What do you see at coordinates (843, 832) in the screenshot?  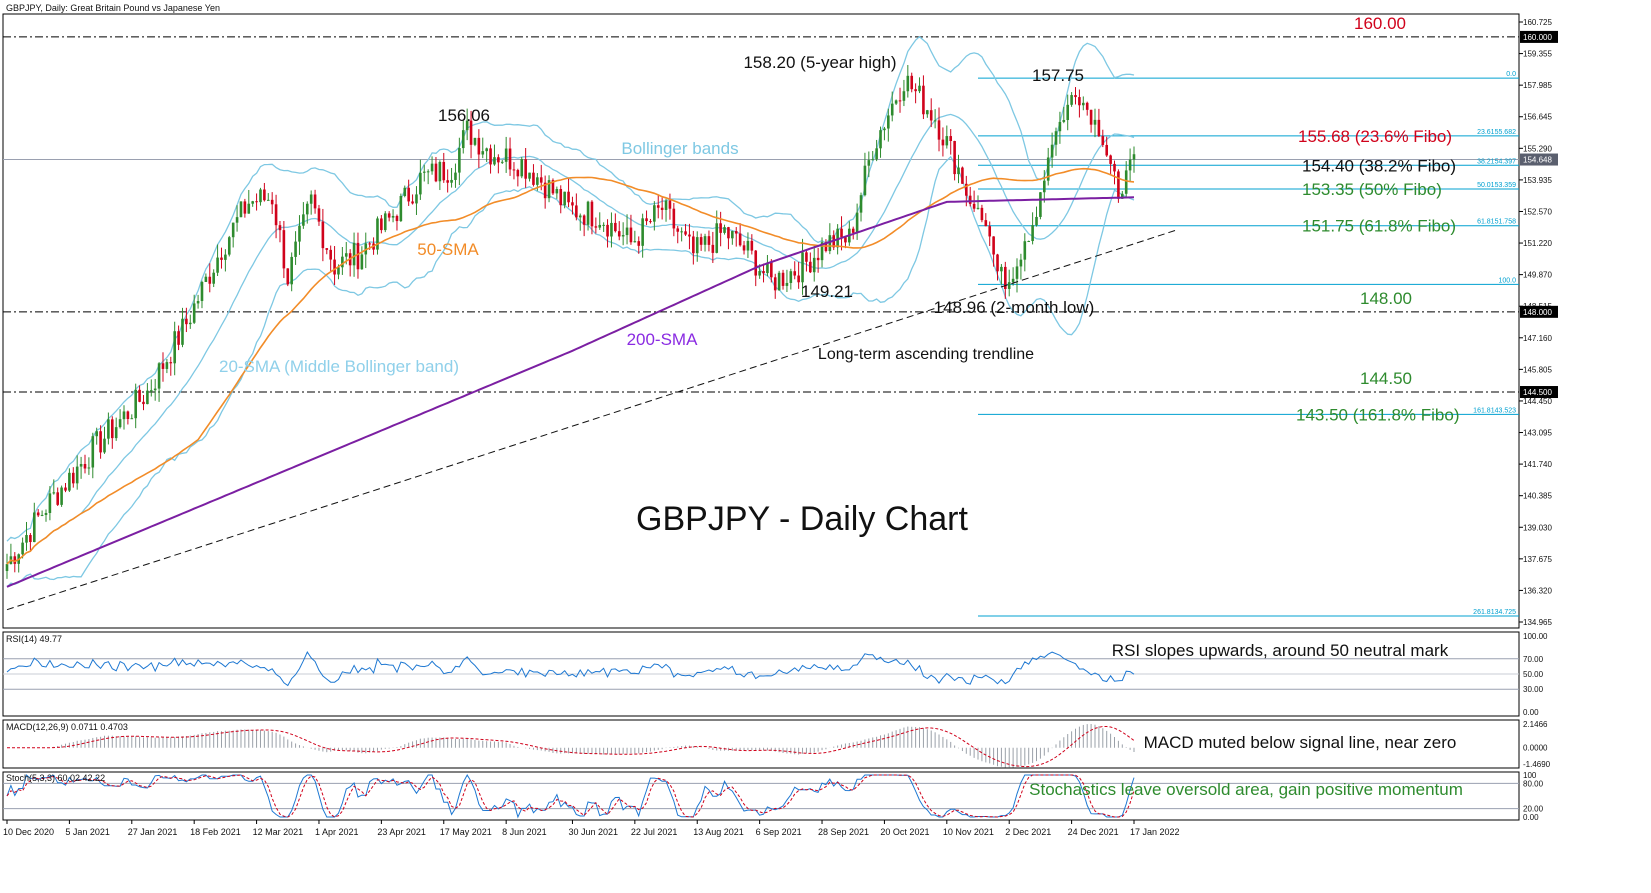 I see `date-tick-label: 28 Sep 2021` at bounding box center [843, 832].